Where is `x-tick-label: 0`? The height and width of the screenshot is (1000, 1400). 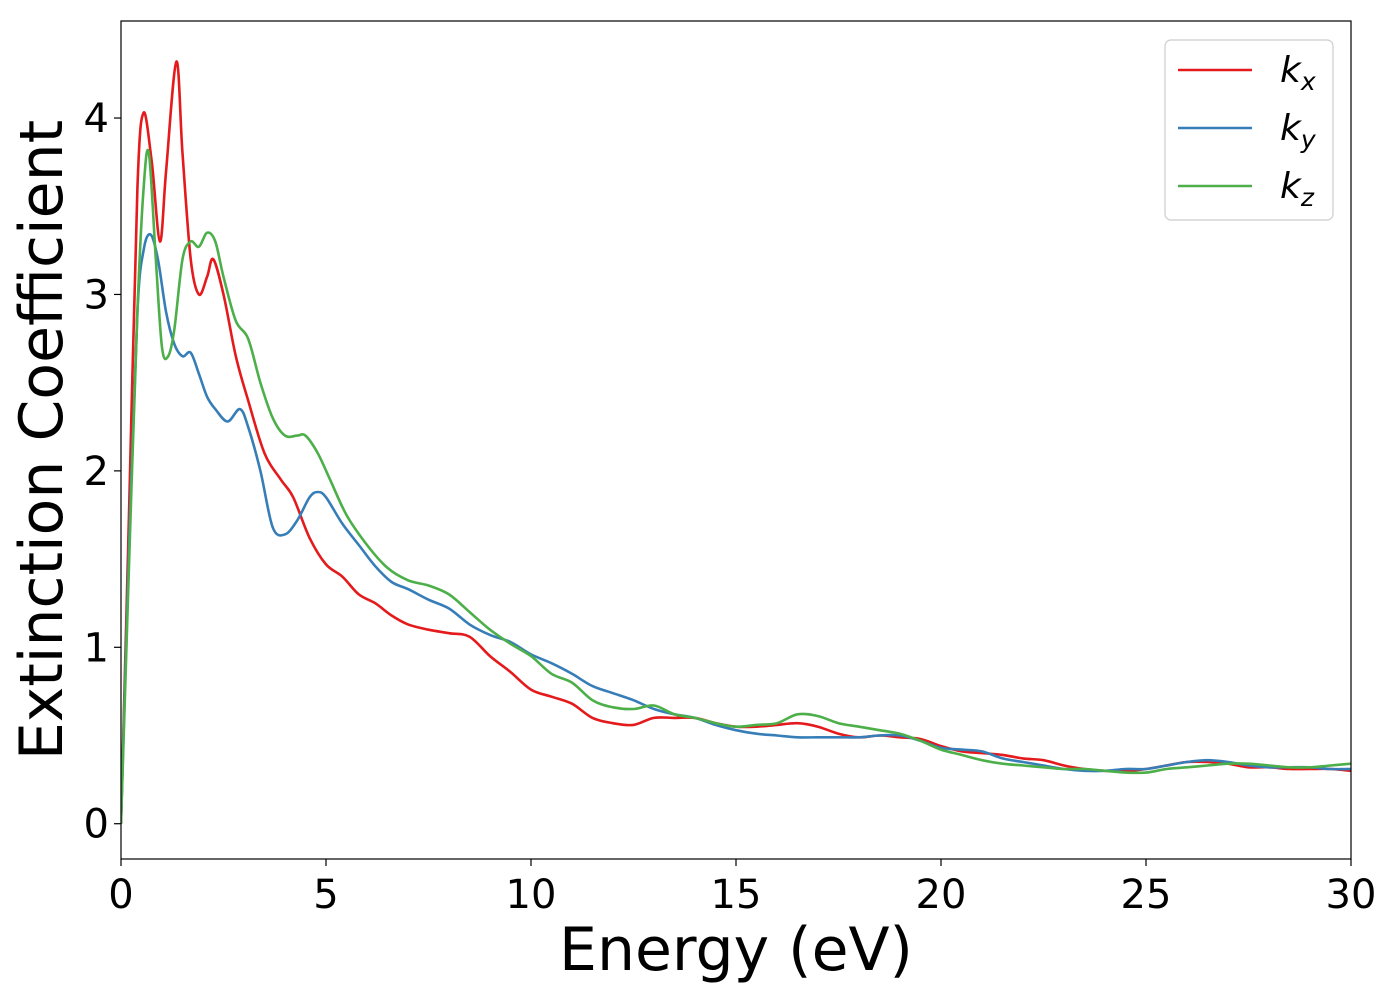 x-tick-label: 0 is located at coordinates (120, 895).